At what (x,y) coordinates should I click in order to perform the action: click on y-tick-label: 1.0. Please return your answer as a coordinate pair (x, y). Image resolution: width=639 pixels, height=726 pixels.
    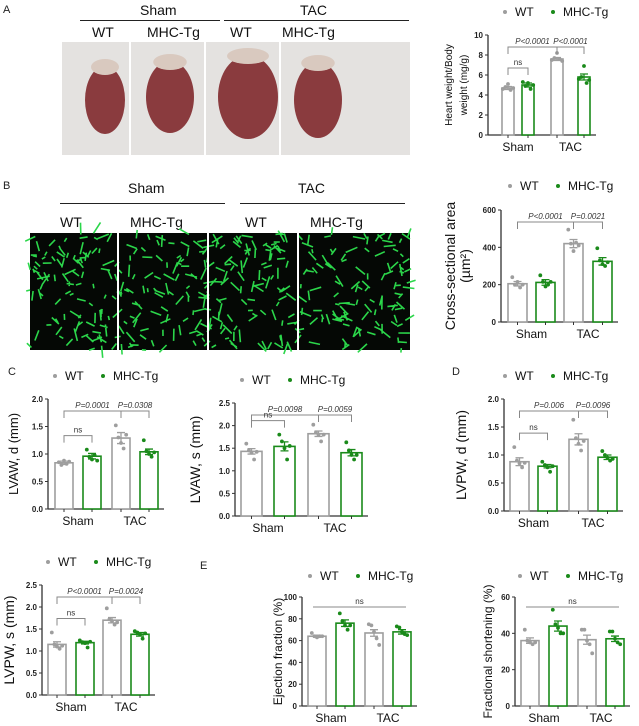
    Looking at the image, I should click on (32, 651).